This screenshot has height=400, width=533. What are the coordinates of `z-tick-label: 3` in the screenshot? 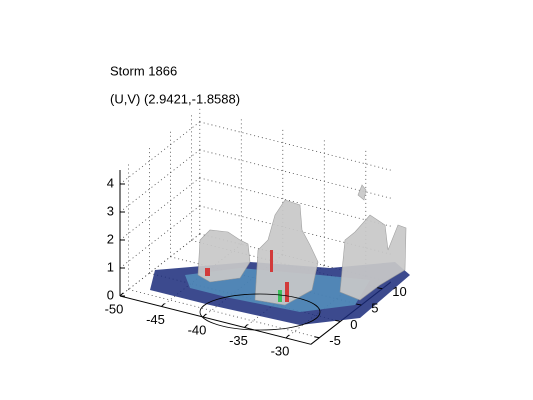 It's located at (110, 210).